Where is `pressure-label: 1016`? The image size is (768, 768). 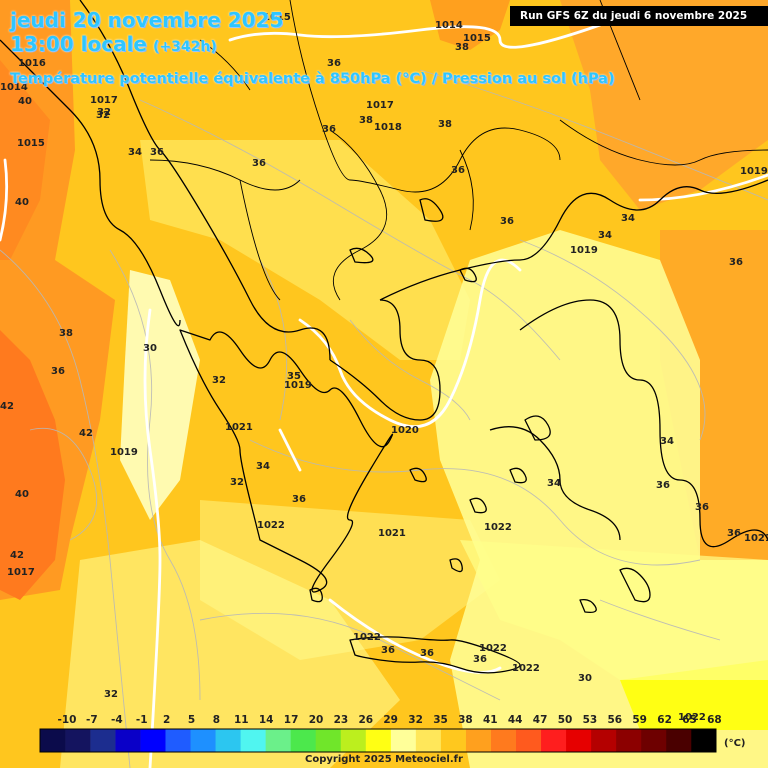
pressure-label: 1016 is located at coordinates (32, 63).